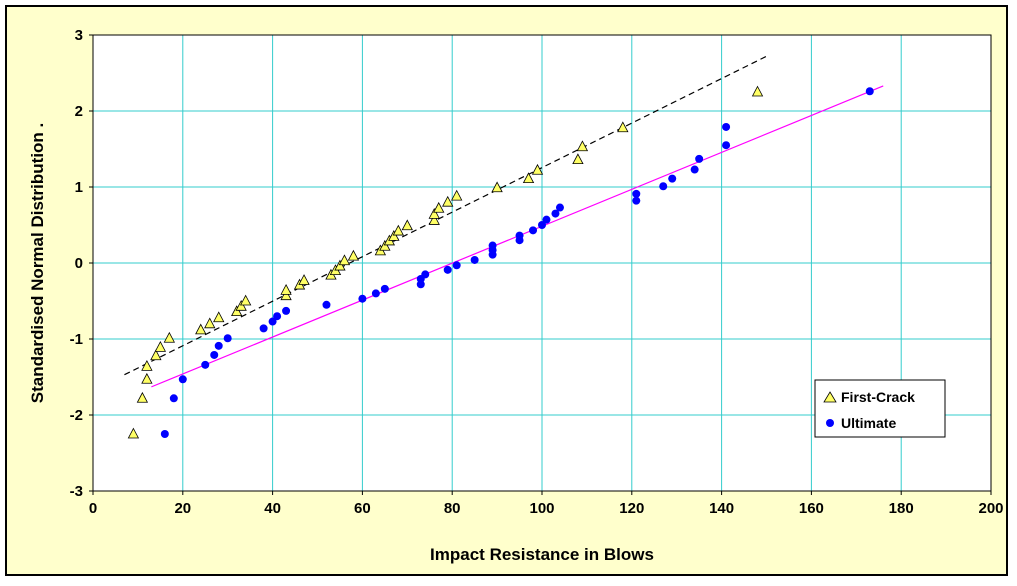 This screenshot has width=1017, height=586. Describe the element at coordinates (76, 491) in the screenshot. I see `y-tick-label: -3` at that location.